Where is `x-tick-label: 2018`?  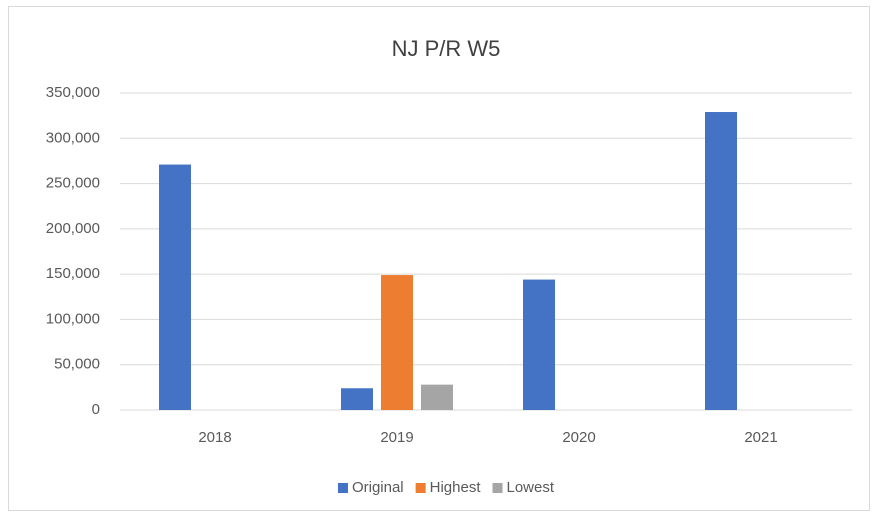
x-tick-label: 2018 is located at coordinates (214, 437).